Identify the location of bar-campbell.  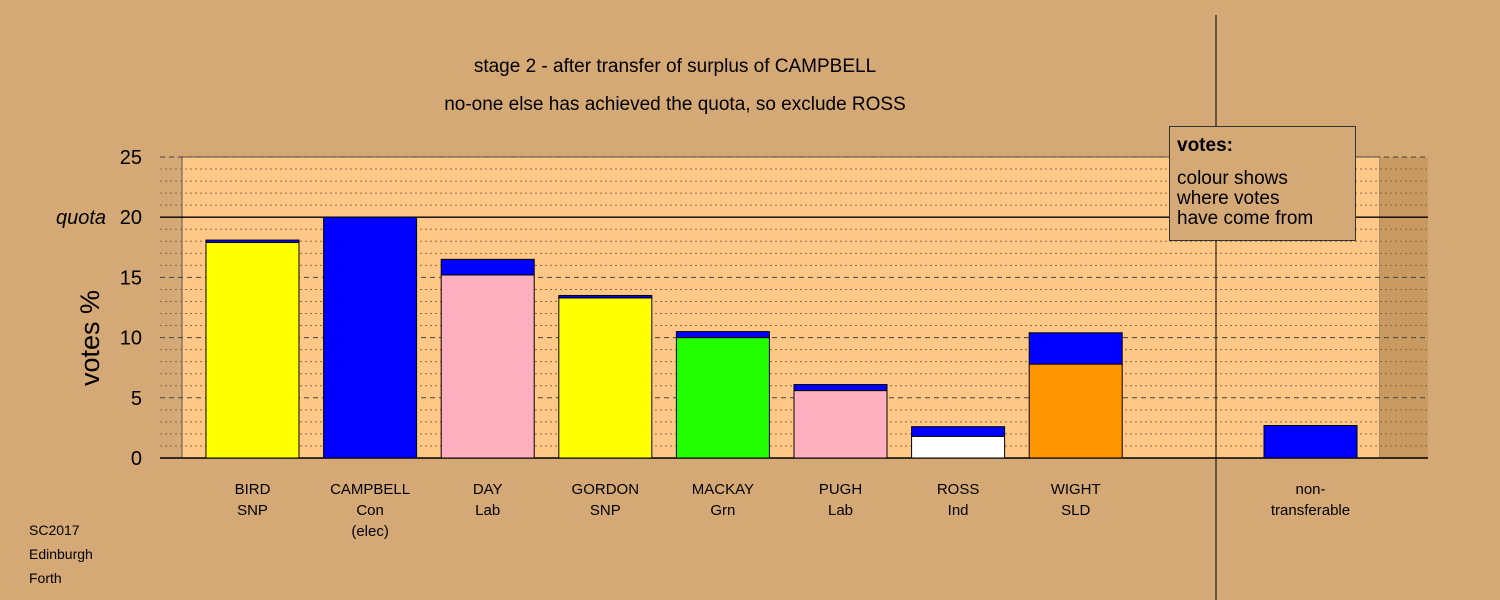
(370, 337).